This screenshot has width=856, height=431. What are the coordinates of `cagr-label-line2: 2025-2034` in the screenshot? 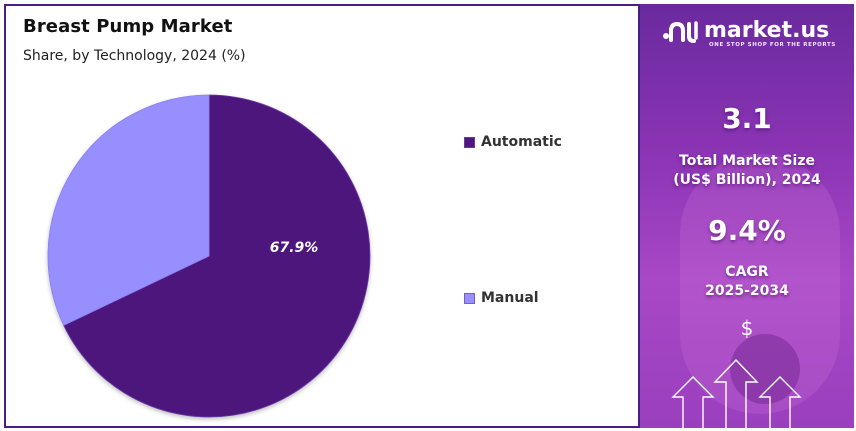 It's located at (747, 291).